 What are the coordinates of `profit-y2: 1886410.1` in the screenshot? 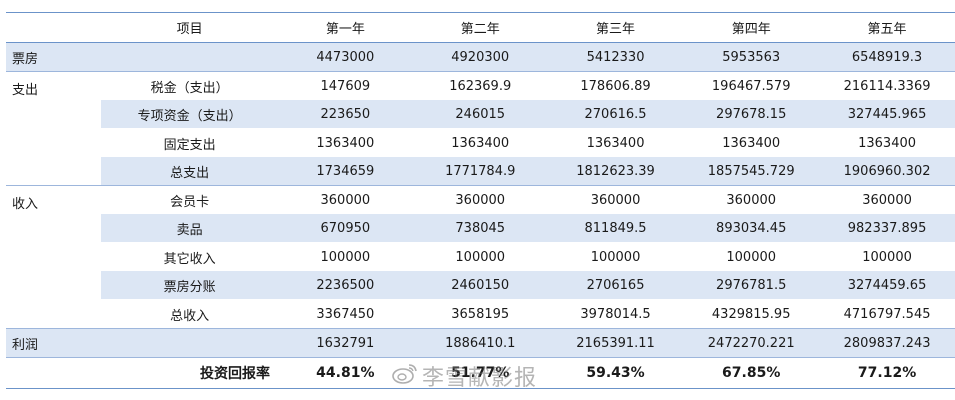 It's located at (480, 343).